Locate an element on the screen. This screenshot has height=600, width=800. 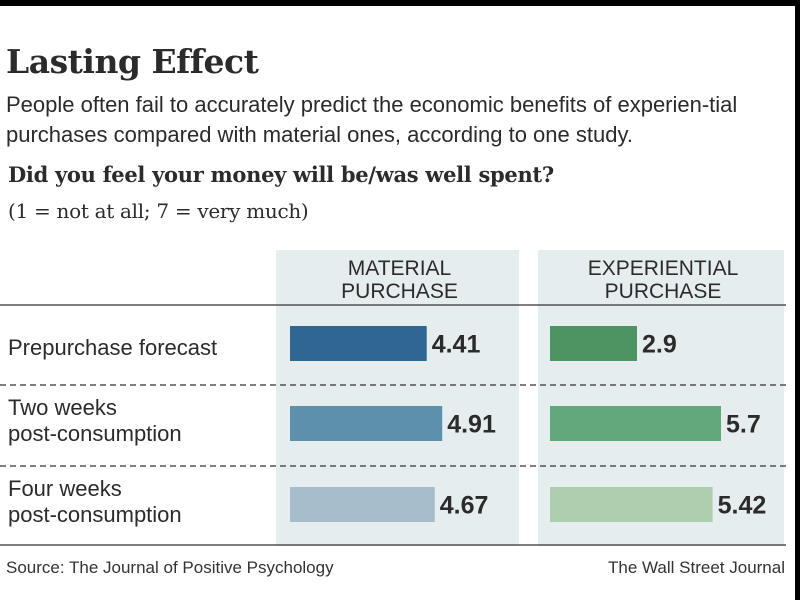
data-label: 5.7 is located at coordinates (743, 425).